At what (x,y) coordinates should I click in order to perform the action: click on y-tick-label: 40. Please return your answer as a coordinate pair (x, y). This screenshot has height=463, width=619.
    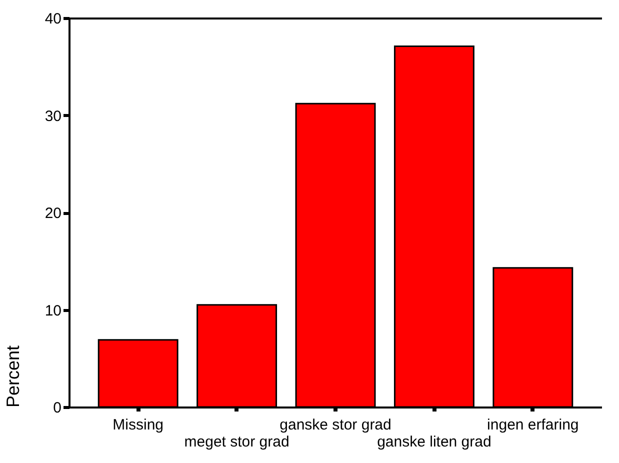
    Looking at the image, I should click on (53, 19).